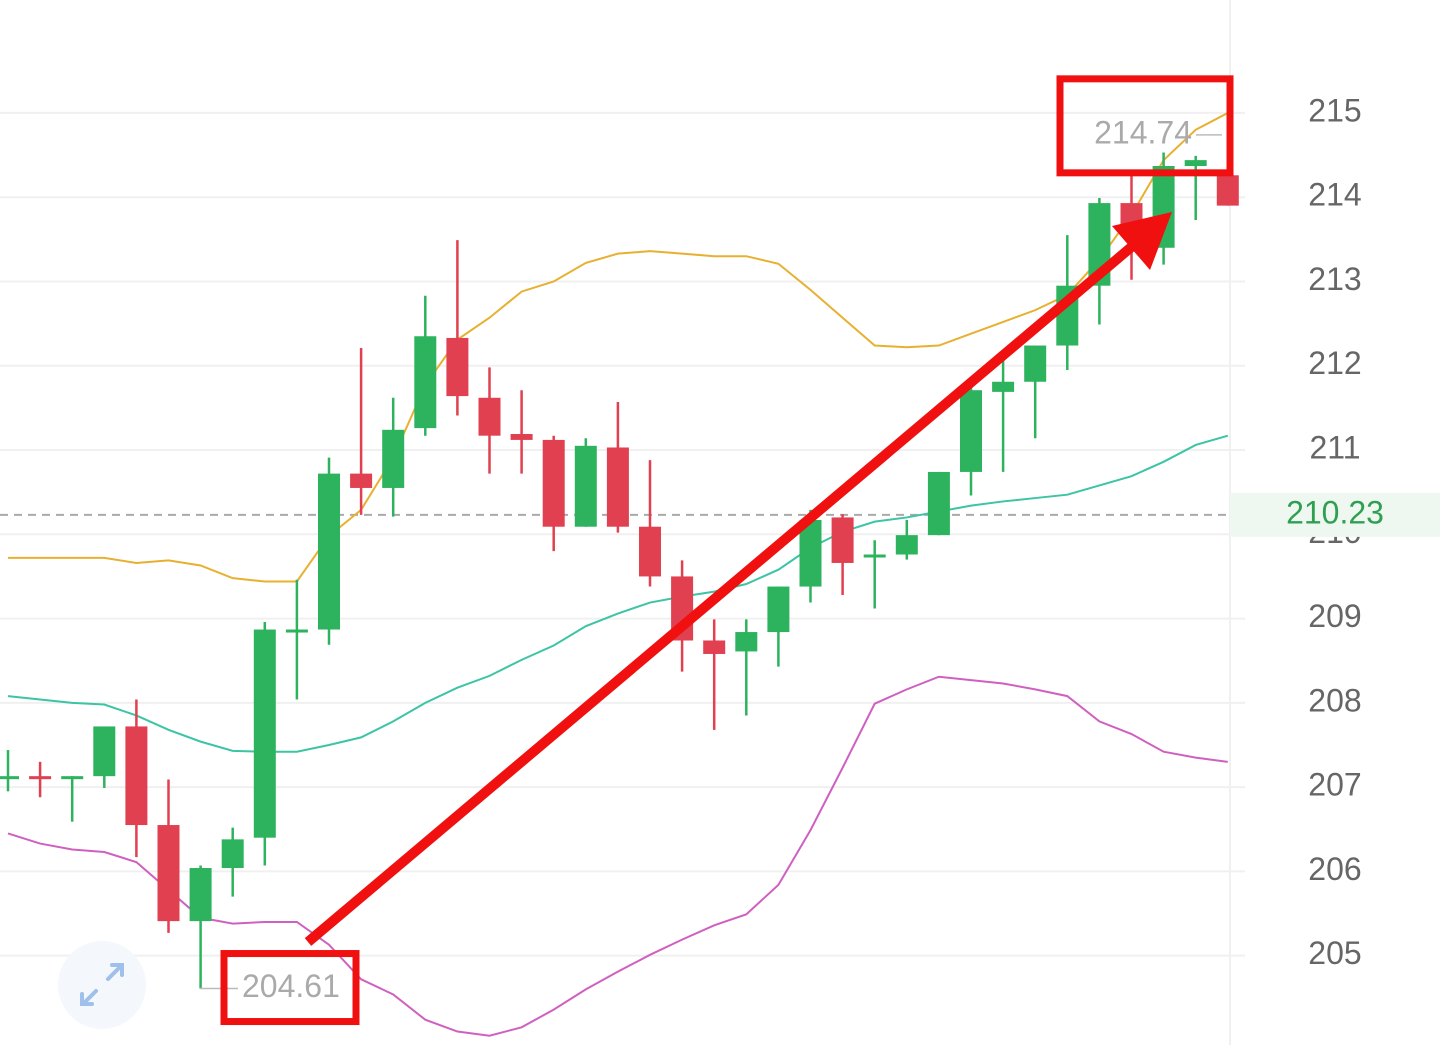  I want to click on y-tick-label: 206, so click(1334, 869).